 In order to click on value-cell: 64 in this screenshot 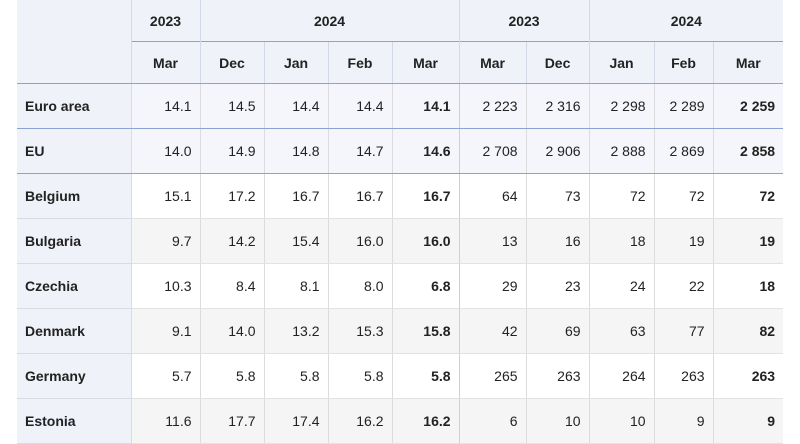, I will do `click(492, 196)`.